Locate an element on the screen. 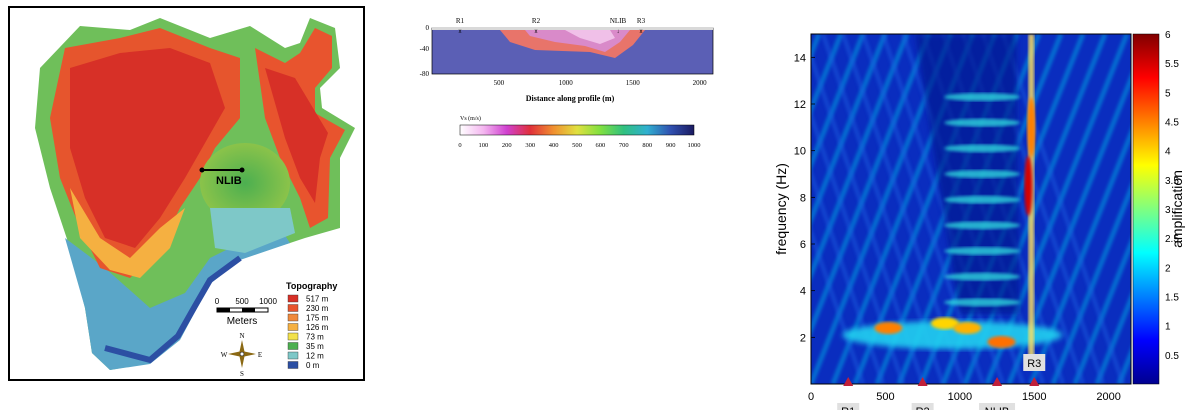  vs-colorbar-title: Vs (m/s) is located at coordinates (470, 118).